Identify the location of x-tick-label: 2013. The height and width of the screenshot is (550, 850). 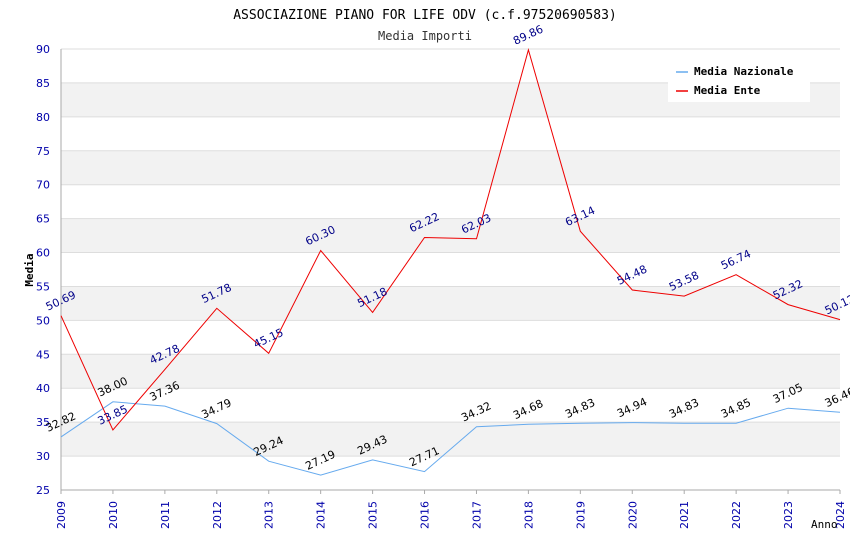
(269, 515).